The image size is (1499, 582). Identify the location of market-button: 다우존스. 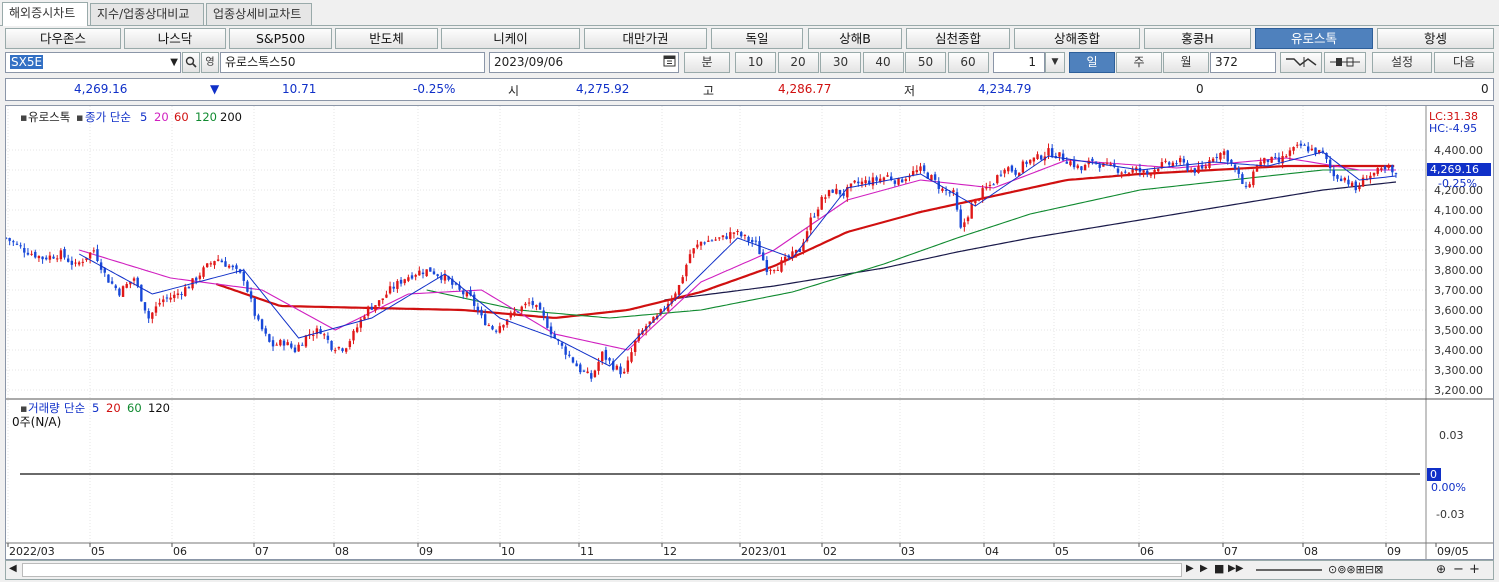
(63, 38).